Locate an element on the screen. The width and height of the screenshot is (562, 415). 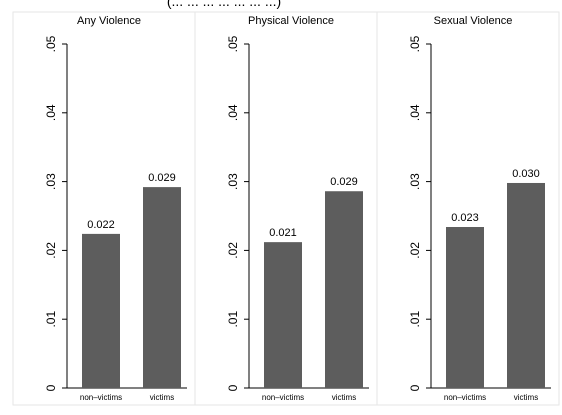
panel-title: Any Violence is located at coordinates (109, 21).